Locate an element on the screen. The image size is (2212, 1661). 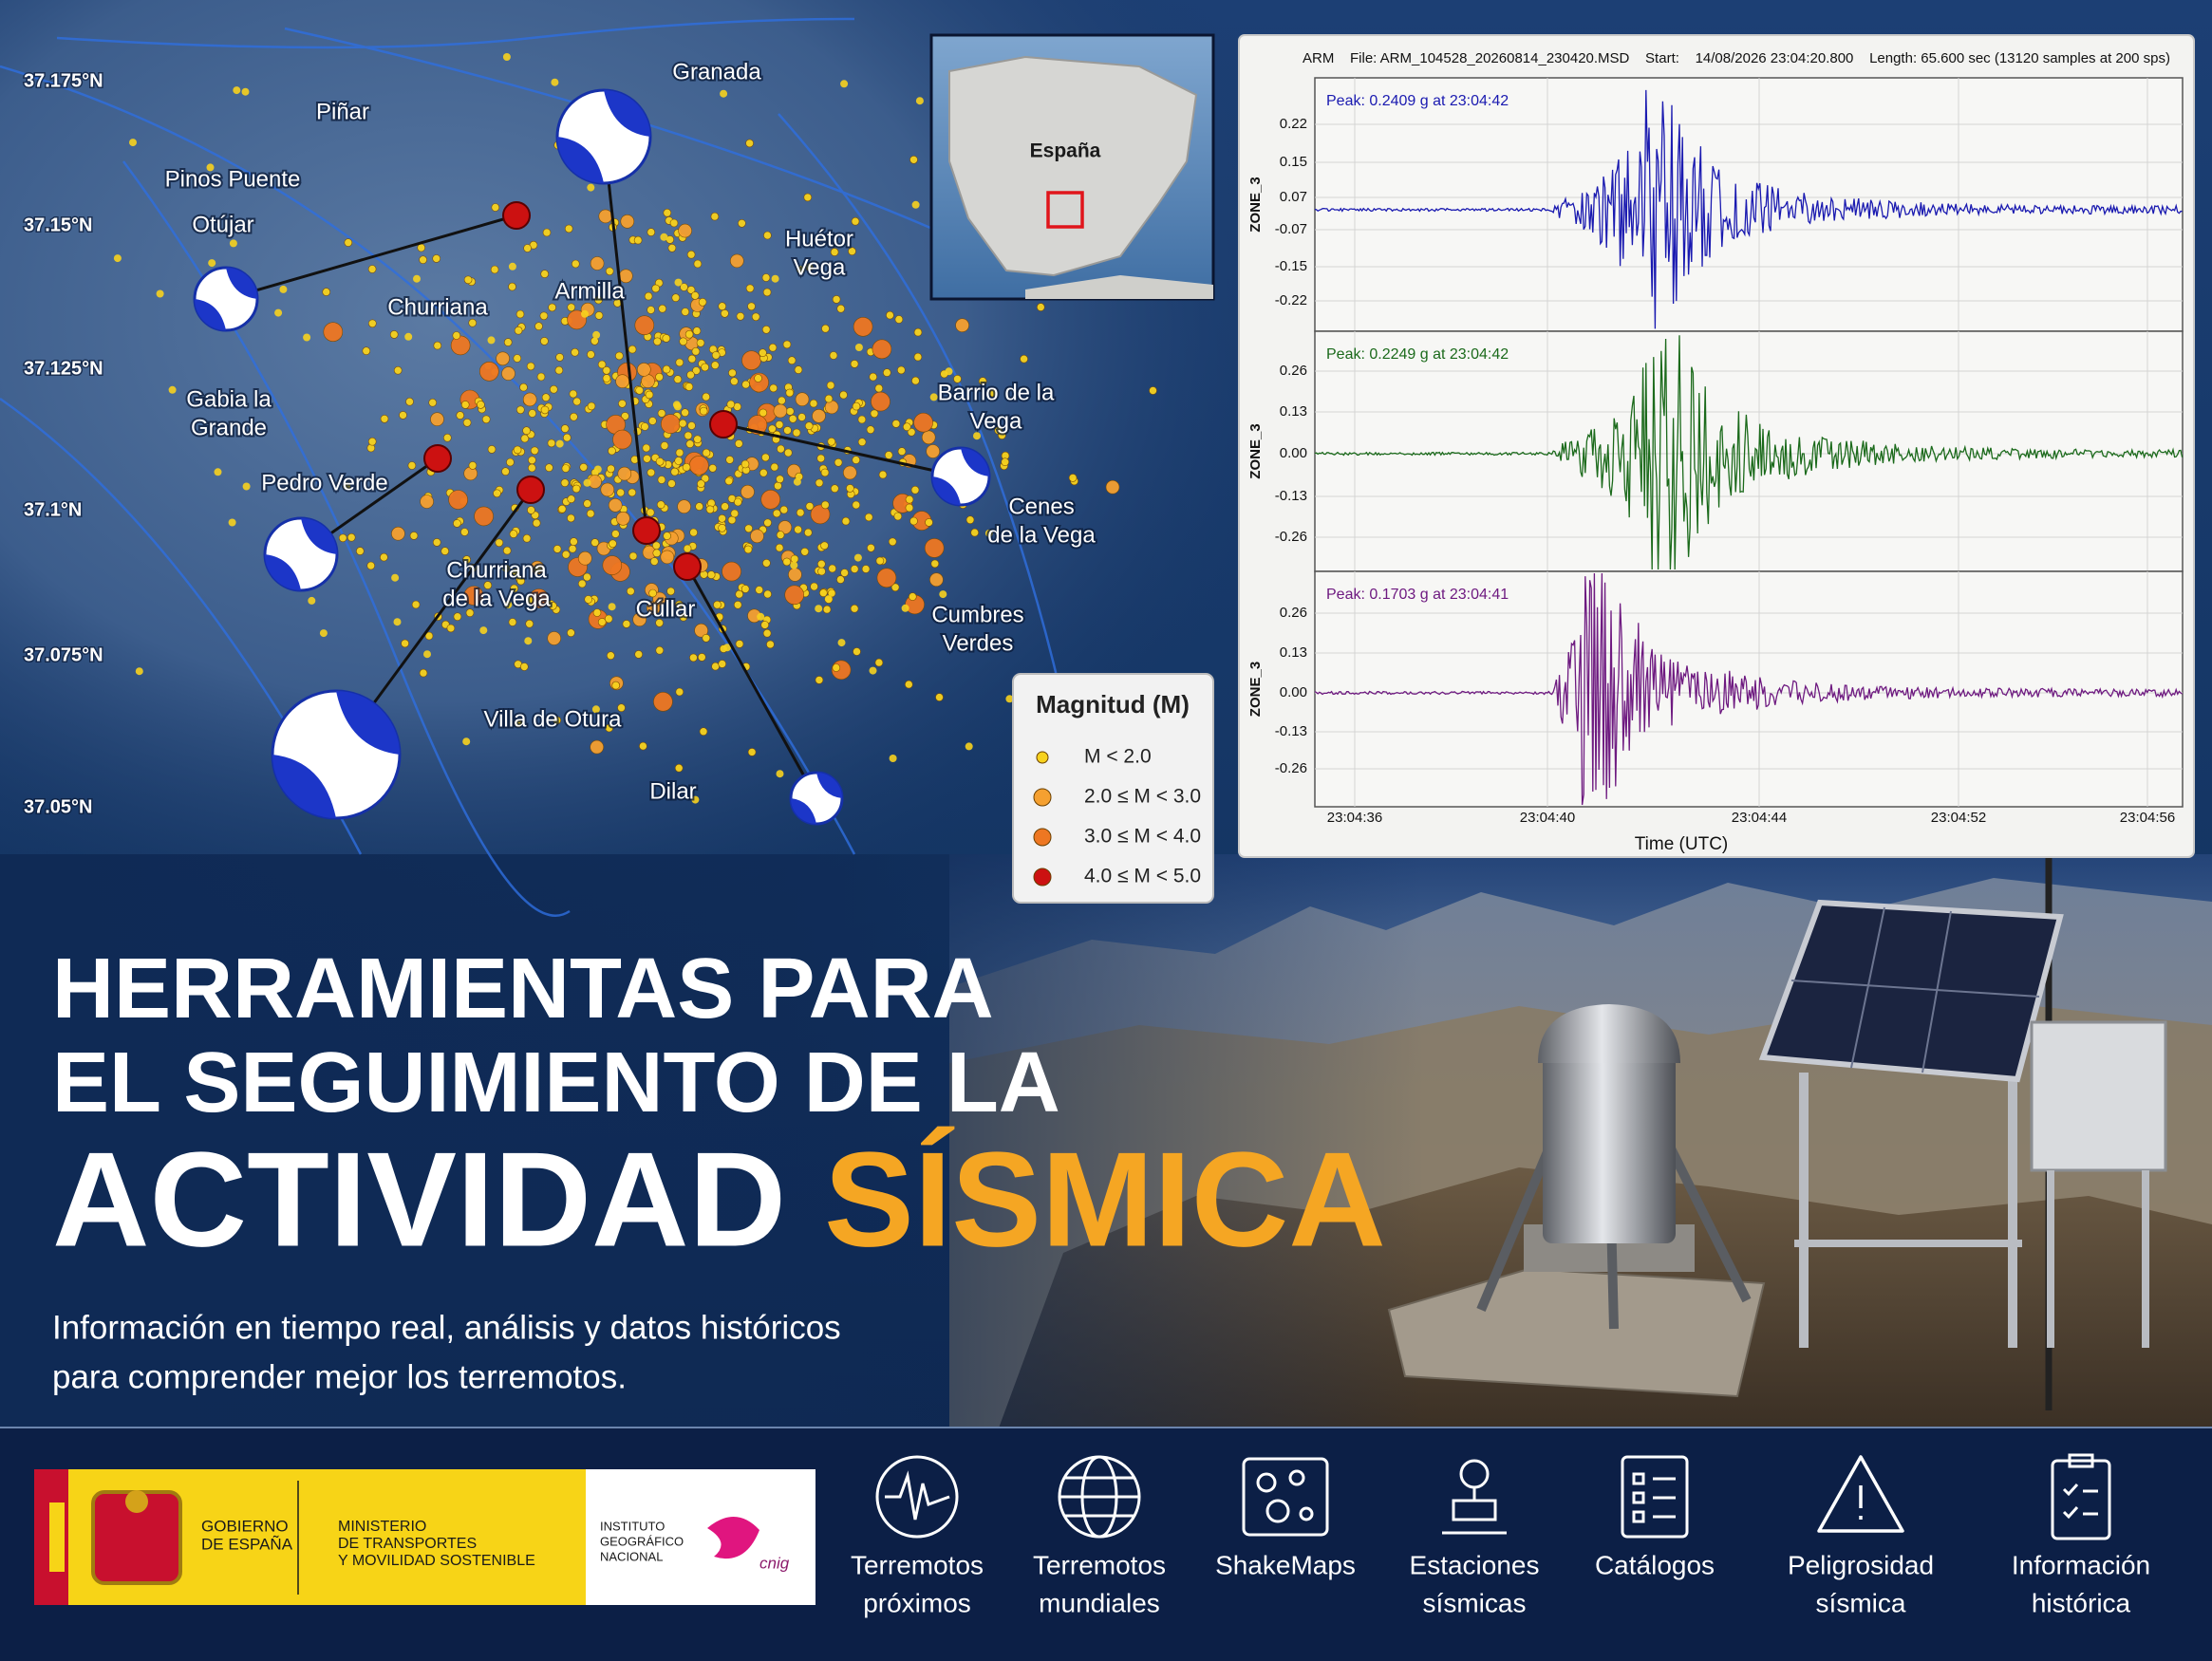
waveform is located at coordinates (1749, 453).